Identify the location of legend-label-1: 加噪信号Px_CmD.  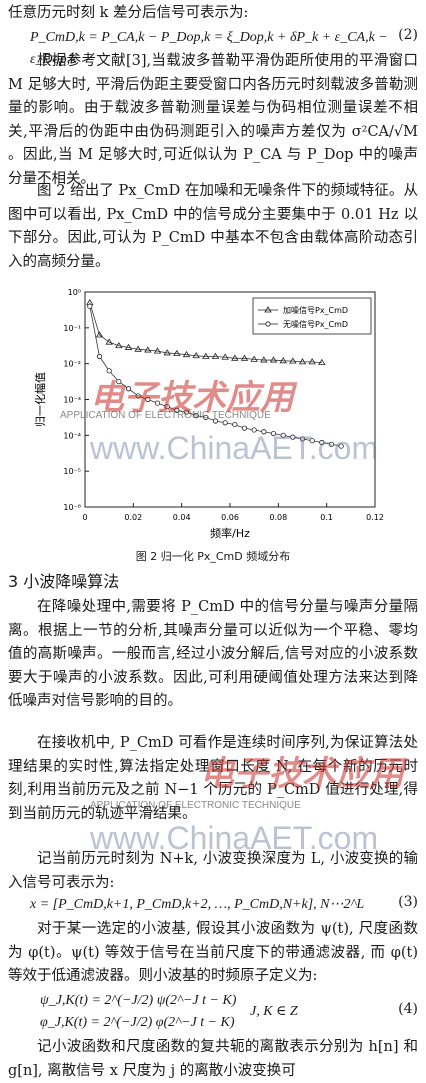
(315, 310).